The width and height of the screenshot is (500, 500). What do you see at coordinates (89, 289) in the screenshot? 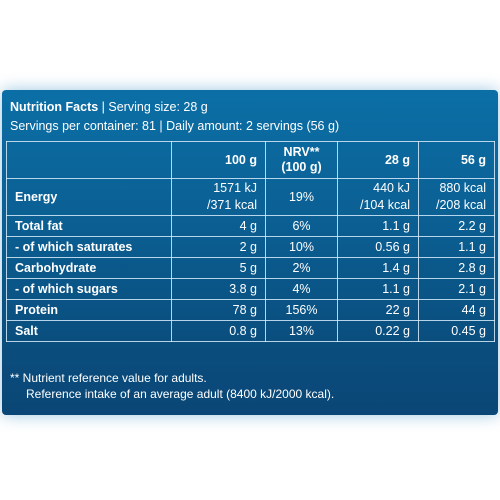
I see `row-label: - of which sugars` at bounding box center [89, 289].